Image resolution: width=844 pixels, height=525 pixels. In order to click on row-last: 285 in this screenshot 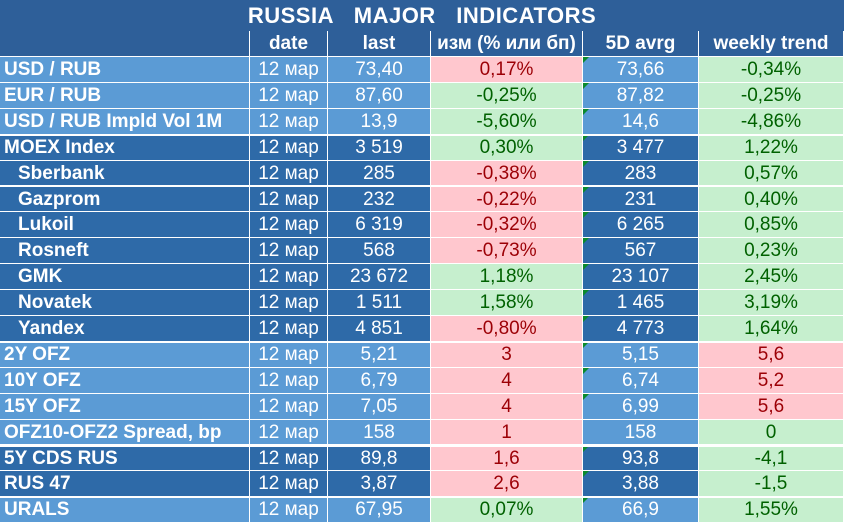, I will do `click(379, 173)`.